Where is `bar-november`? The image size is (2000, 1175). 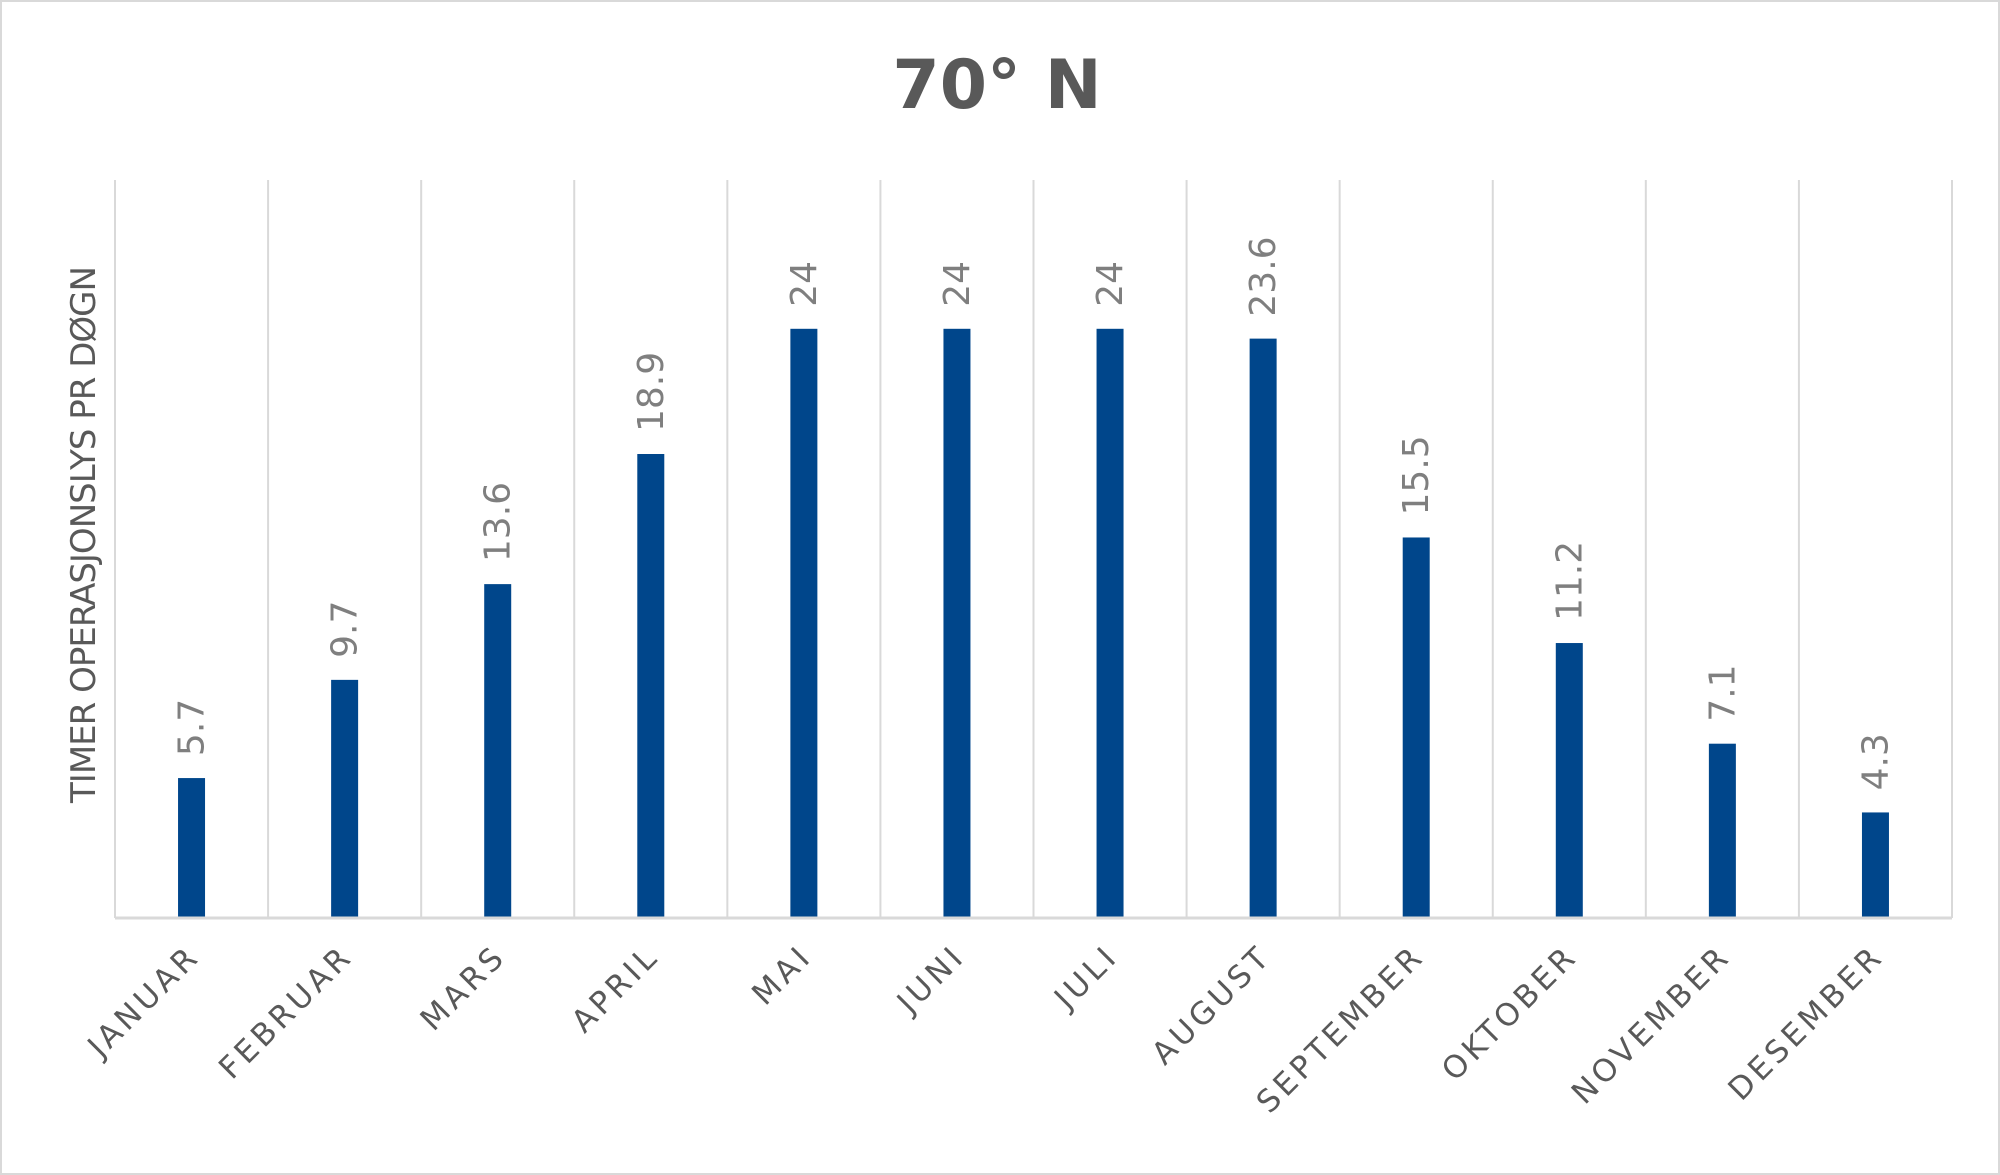
bar-november is located at coordinates (1722, 830).